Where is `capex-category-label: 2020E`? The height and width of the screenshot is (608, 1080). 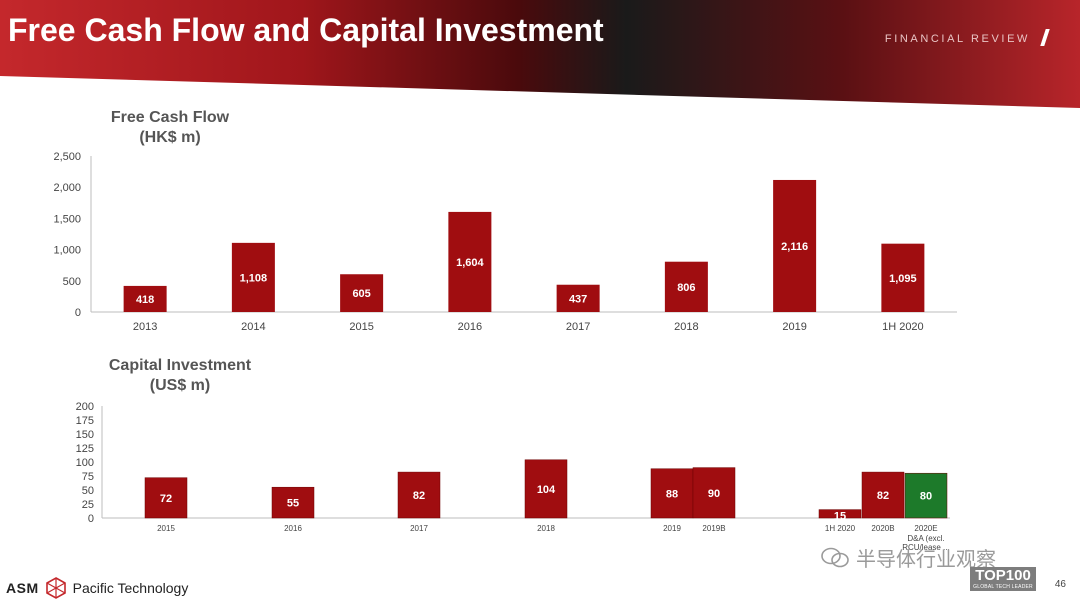 capex-category-label: 2020E is located at coordinates (925, 528).